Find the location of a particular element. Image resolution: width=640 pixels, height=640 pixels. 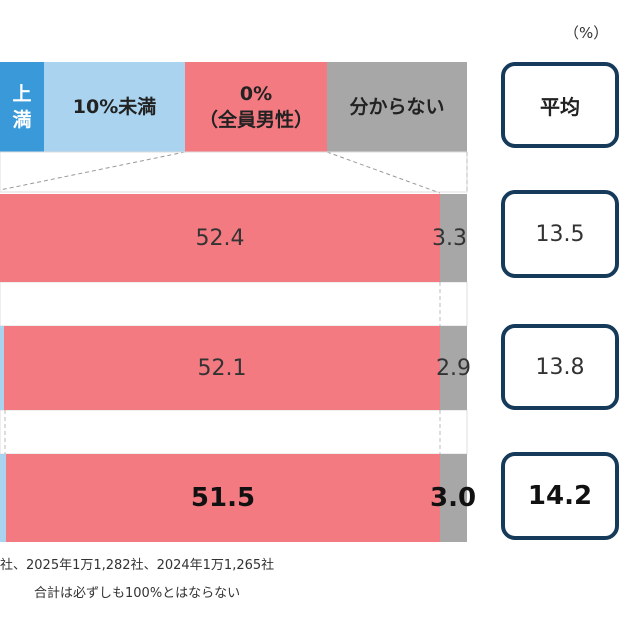

data-label-unknown-row2: 2.9 is located at coordinates (453, 368).